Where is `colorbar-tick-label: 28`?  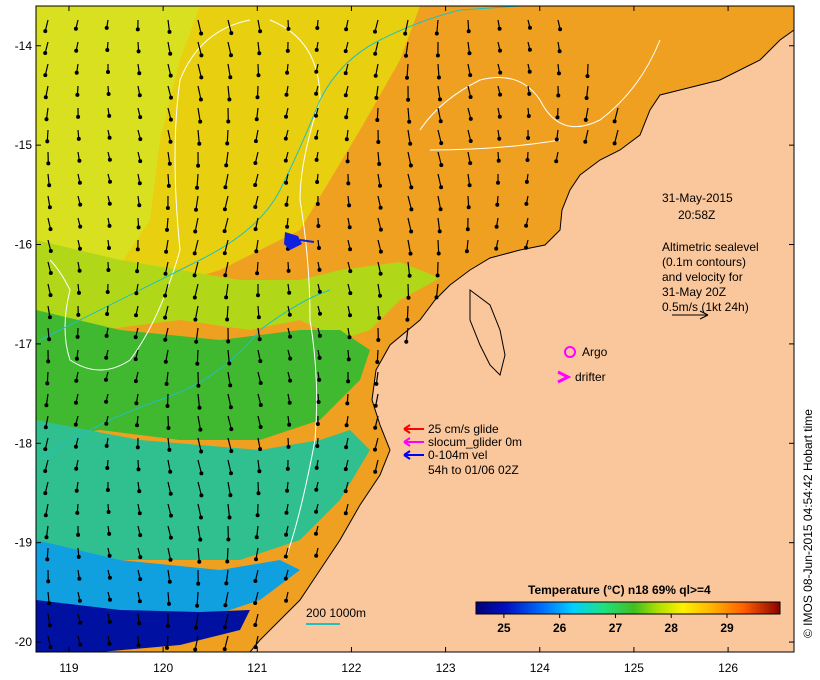 colorbar-tick-label: 28 is located at coordinates (672, 628).